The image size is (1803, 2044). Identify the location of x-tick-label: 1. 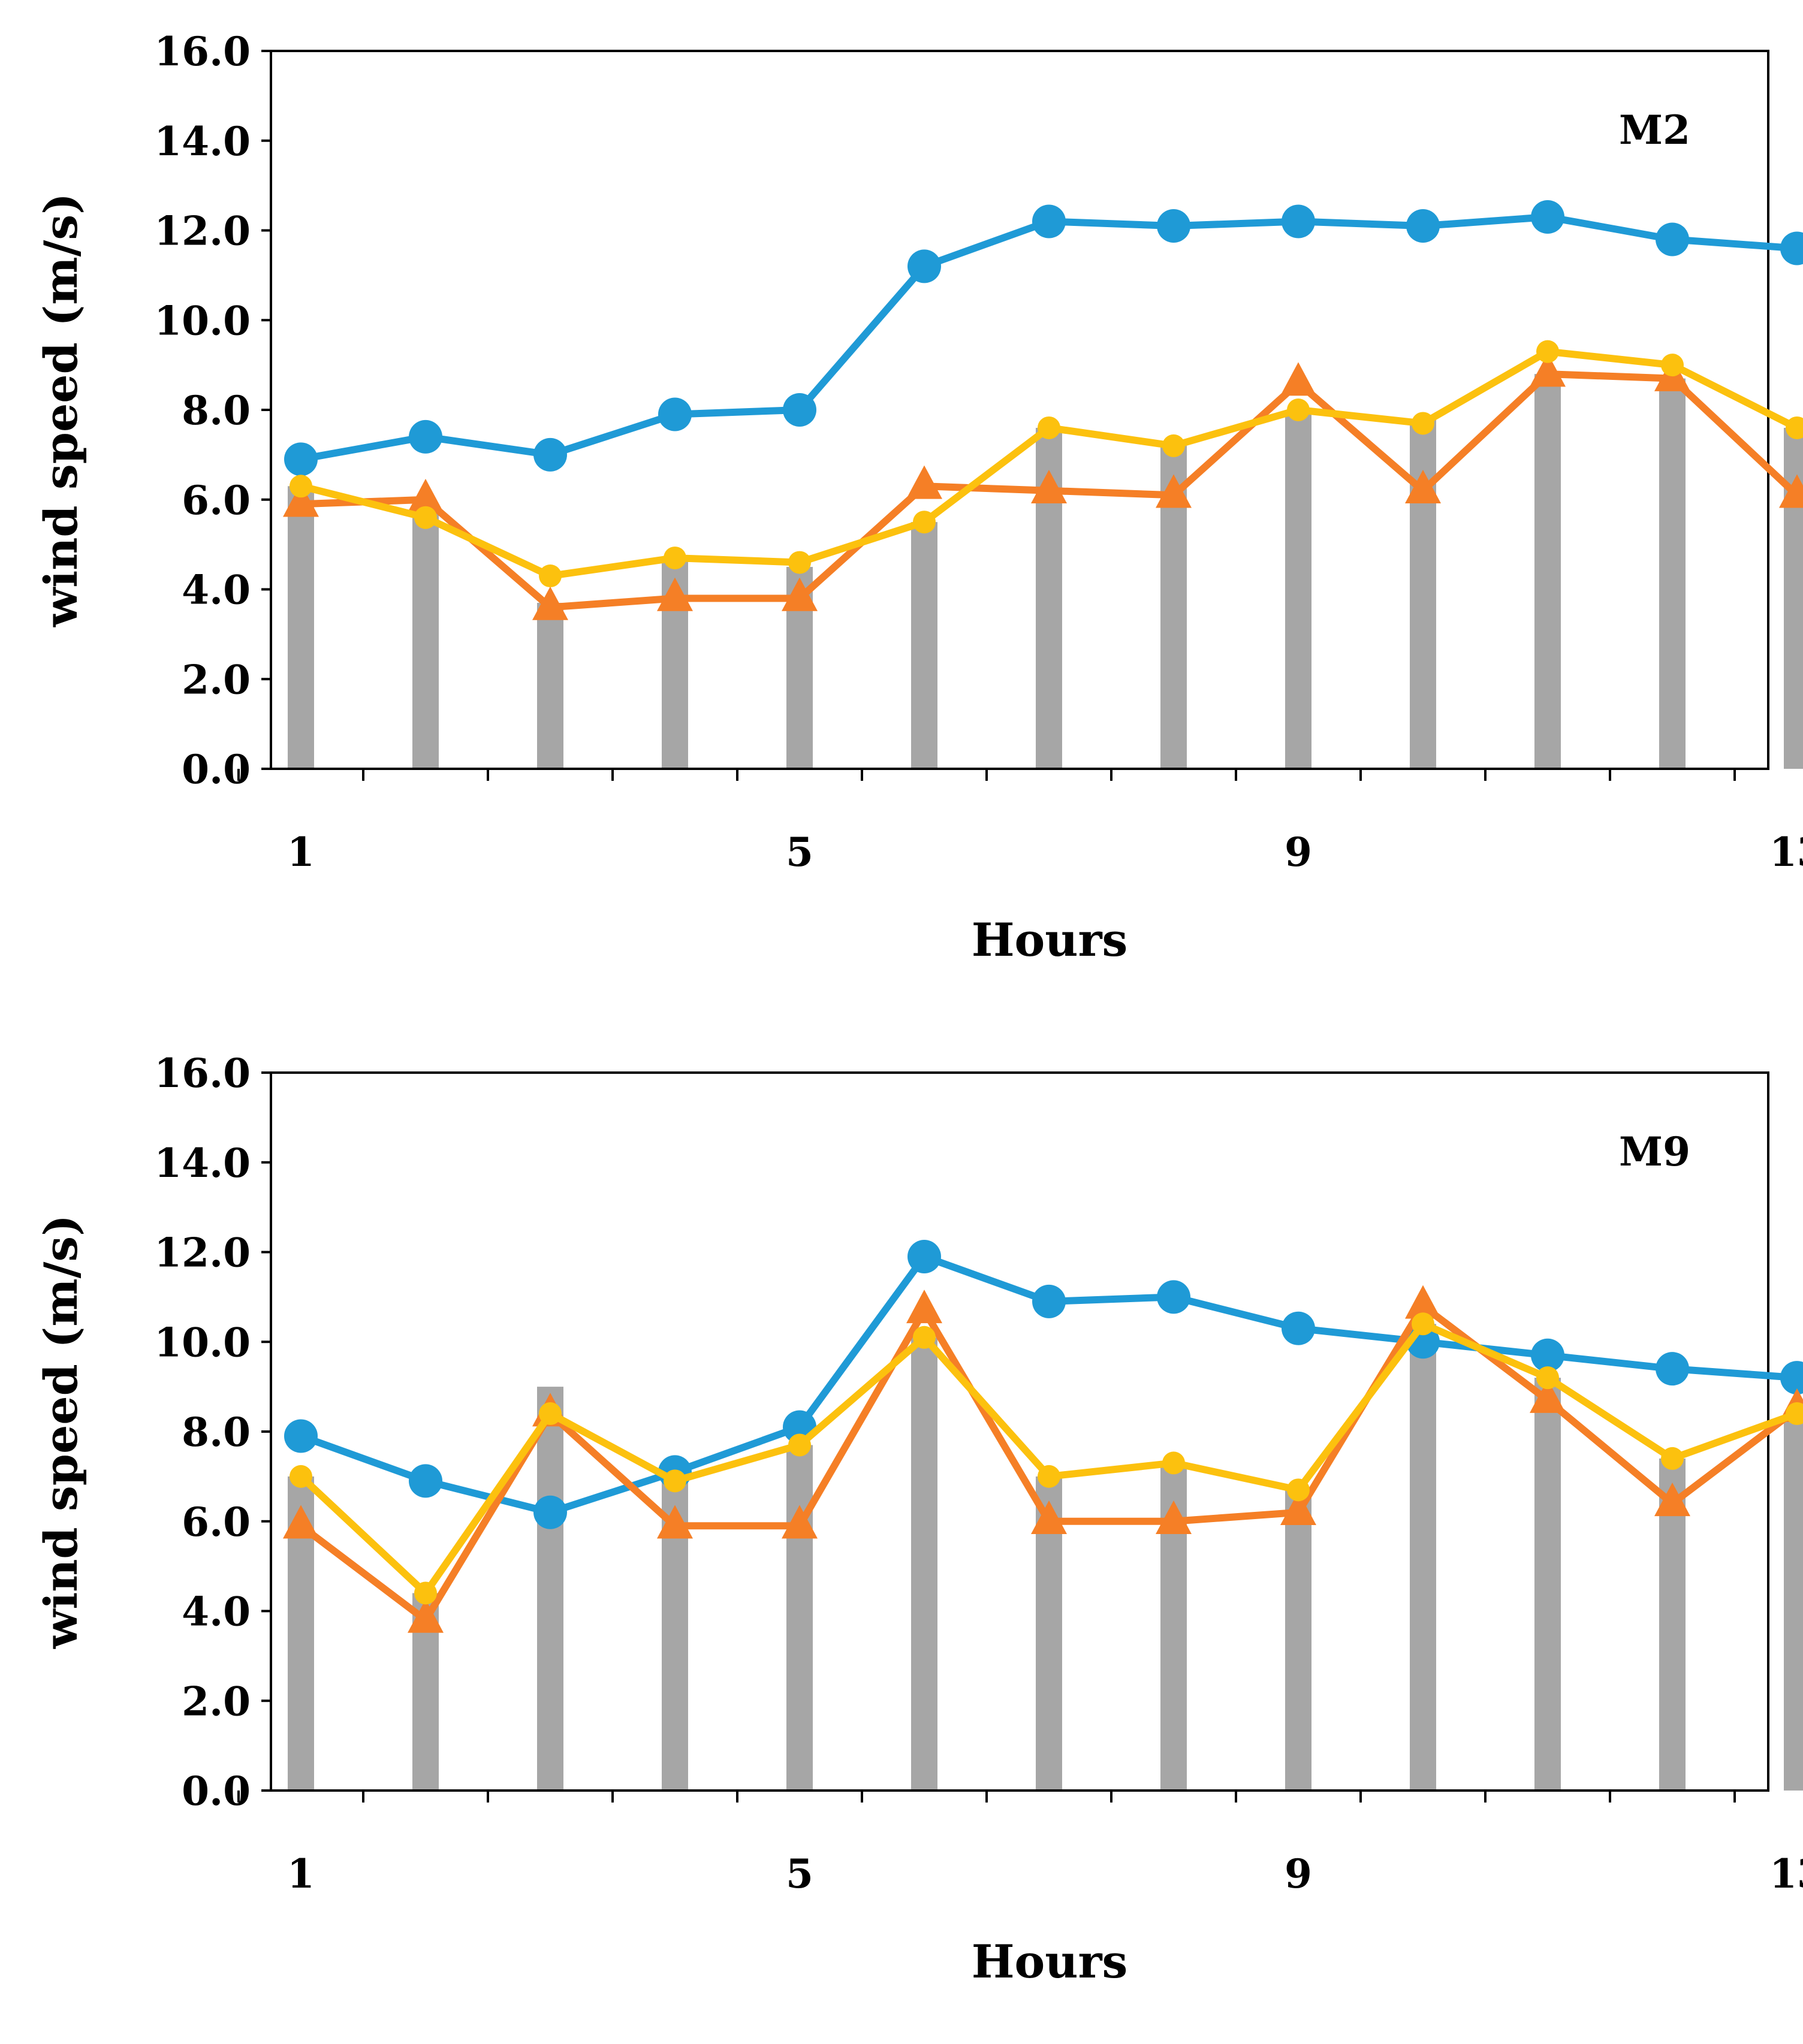
(301, 1874).